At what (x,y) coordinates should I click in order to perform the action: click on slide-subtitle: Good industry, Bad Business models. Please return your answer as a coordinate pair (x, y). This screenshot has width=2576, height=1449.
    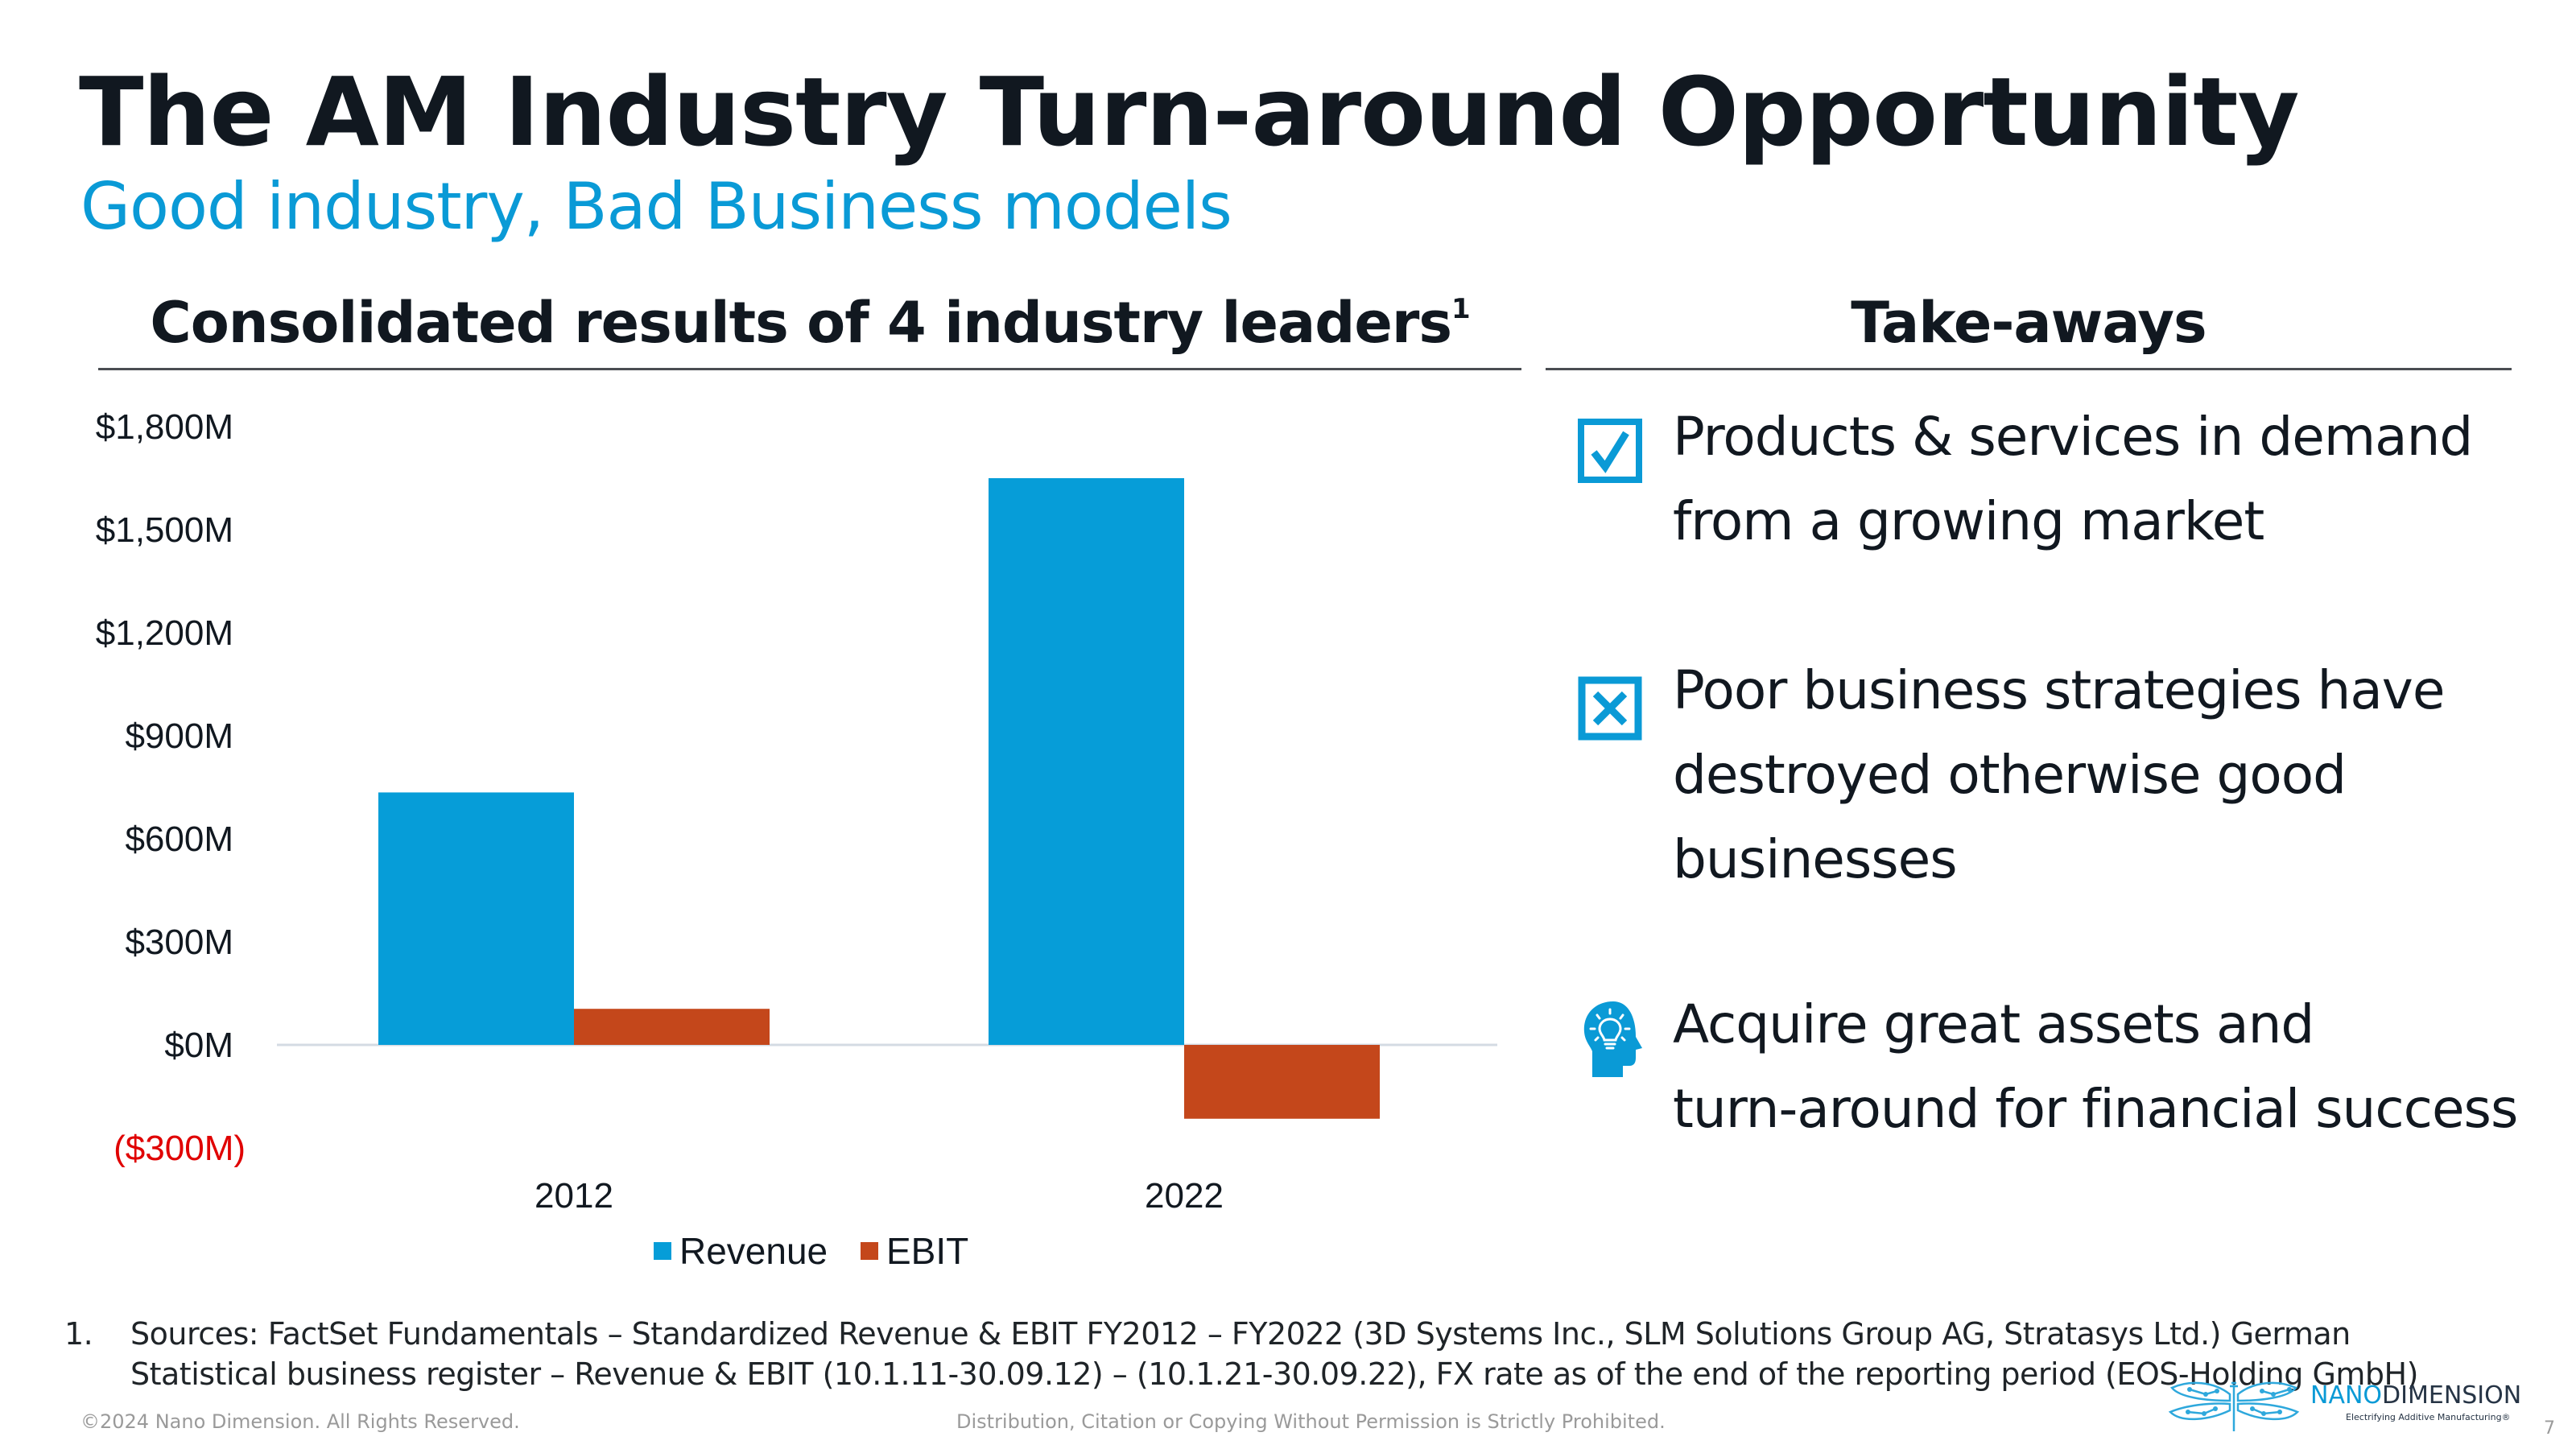
    Looking at the image, I should click on (656, 206).